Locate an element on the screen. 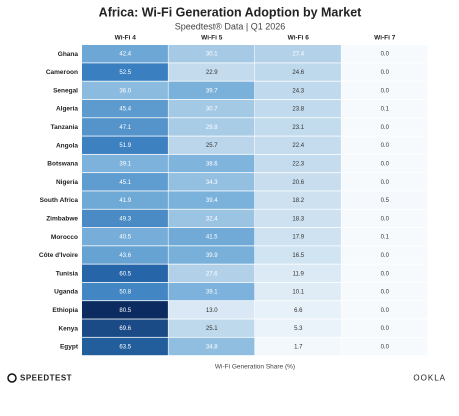 Image resolution: width=459 pixels, height=416 pixels. row-label: Botswana is located at coordinates (62, 164).